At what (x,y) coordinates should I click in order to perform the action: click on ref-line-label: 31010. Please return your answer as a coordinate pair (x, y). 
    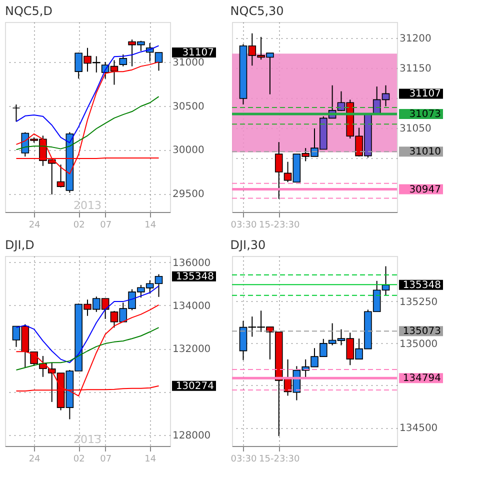
    Looking at the image, I should click on (425, 152).